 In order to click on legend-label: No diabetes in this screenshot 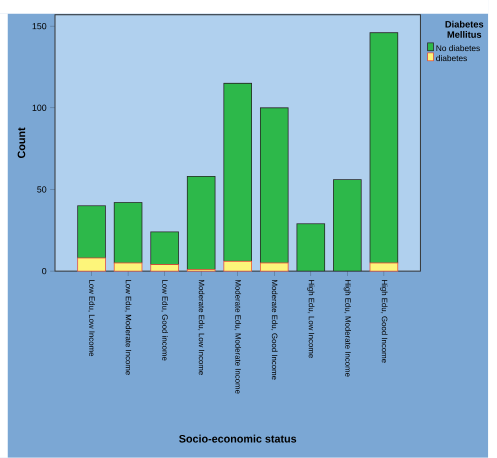, I will do `click(458, 48)`.